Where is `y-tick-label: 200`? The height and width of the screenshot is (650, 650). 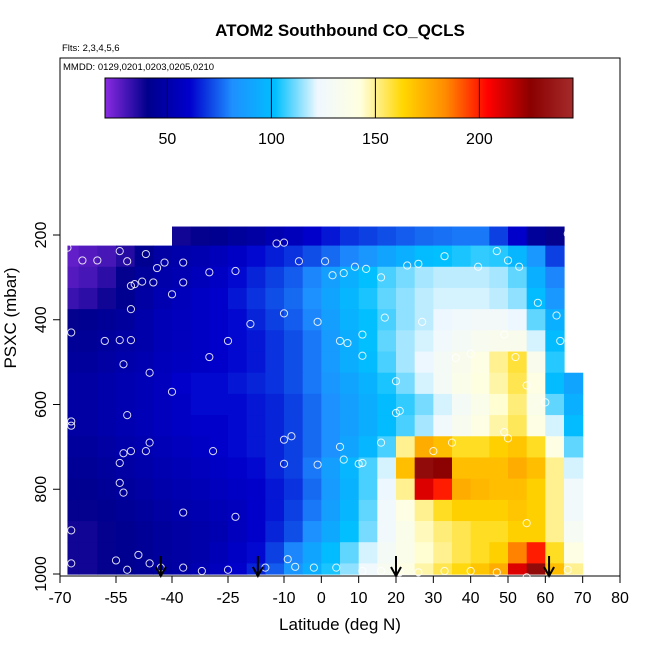 y-tick-label: 200 is located at coordinates (41, 235).